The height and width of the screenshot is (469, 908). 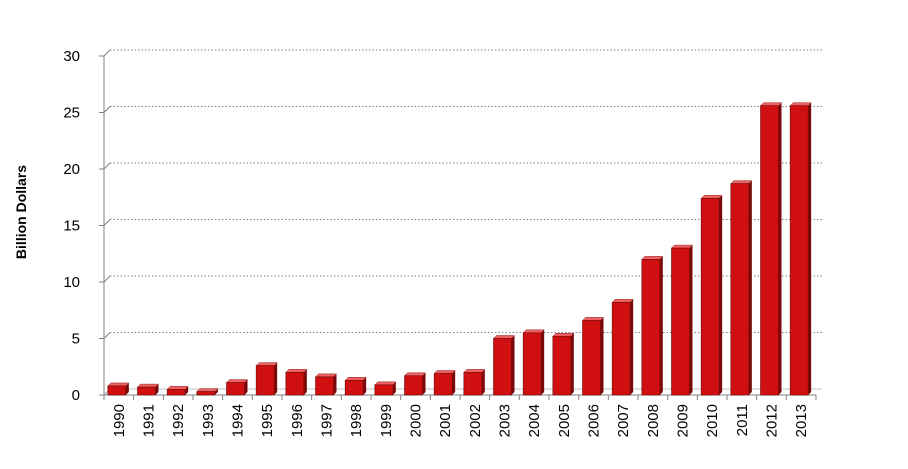 I want to click on x-tick-label: 2007, so click(x=623, y=420).